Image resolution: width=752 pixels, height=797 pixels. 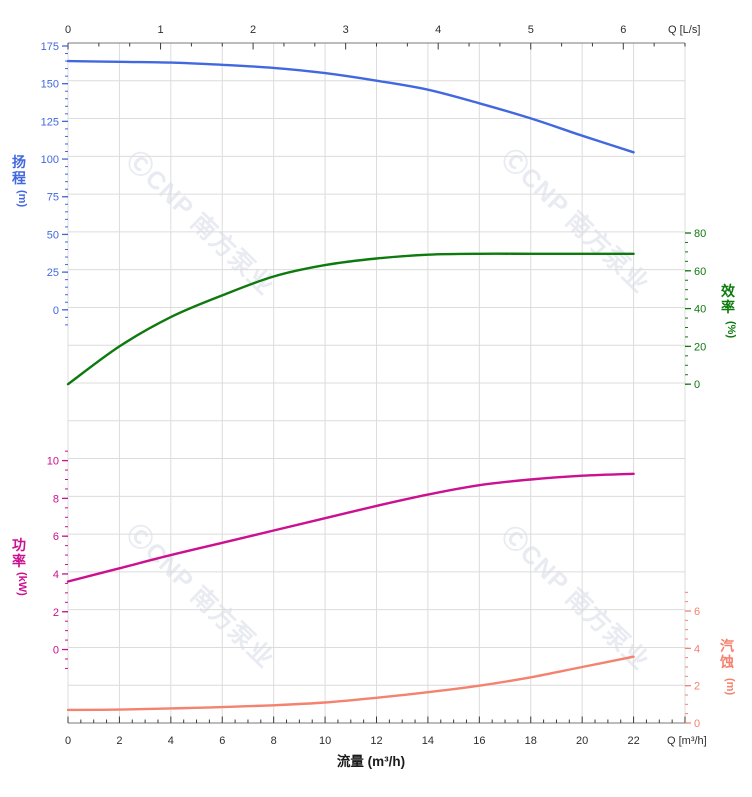 What do you see at coordinates (253, 30) in the screenshot?
I see `top-axis-tick-label: 2` at bounding box center [253, 30].